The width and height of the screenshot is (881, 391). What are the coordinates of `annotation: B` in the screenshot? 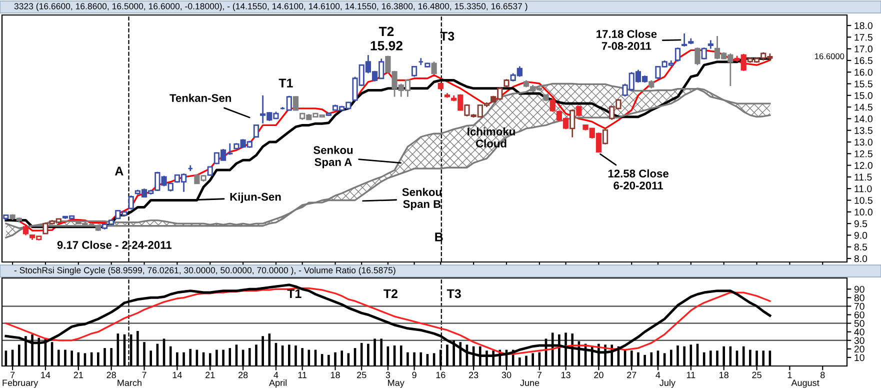 It's located at (439, 237).